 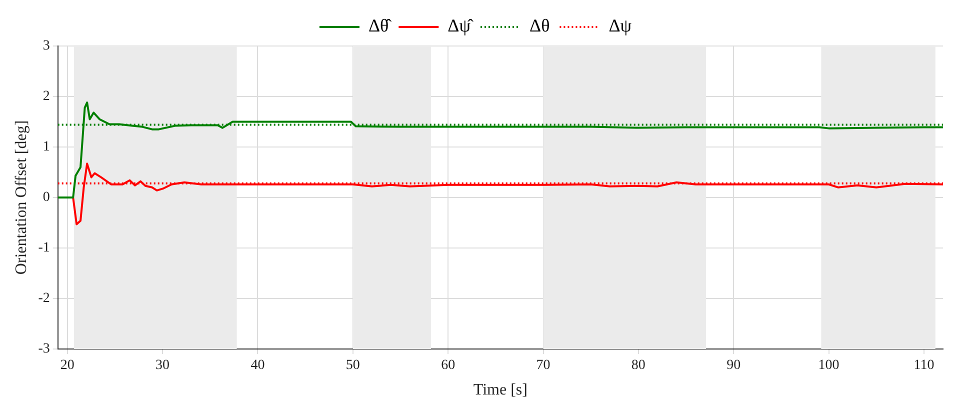 What do you see at coordinates (448, 366) in the screenshot?
I see `x-tick-label: 60` at bounding box center [448, 366].